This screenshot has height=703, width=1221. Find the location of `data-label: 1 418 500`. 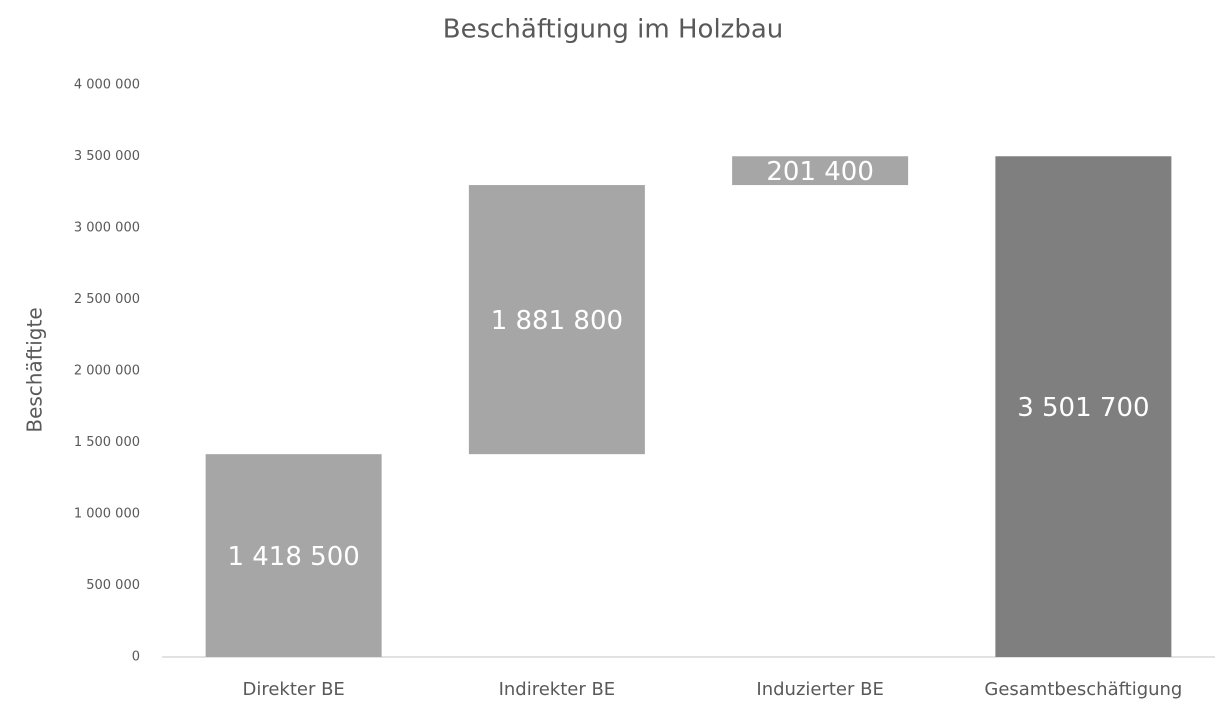

data-label: 1 418 500 is located at coordinates (293, 557).